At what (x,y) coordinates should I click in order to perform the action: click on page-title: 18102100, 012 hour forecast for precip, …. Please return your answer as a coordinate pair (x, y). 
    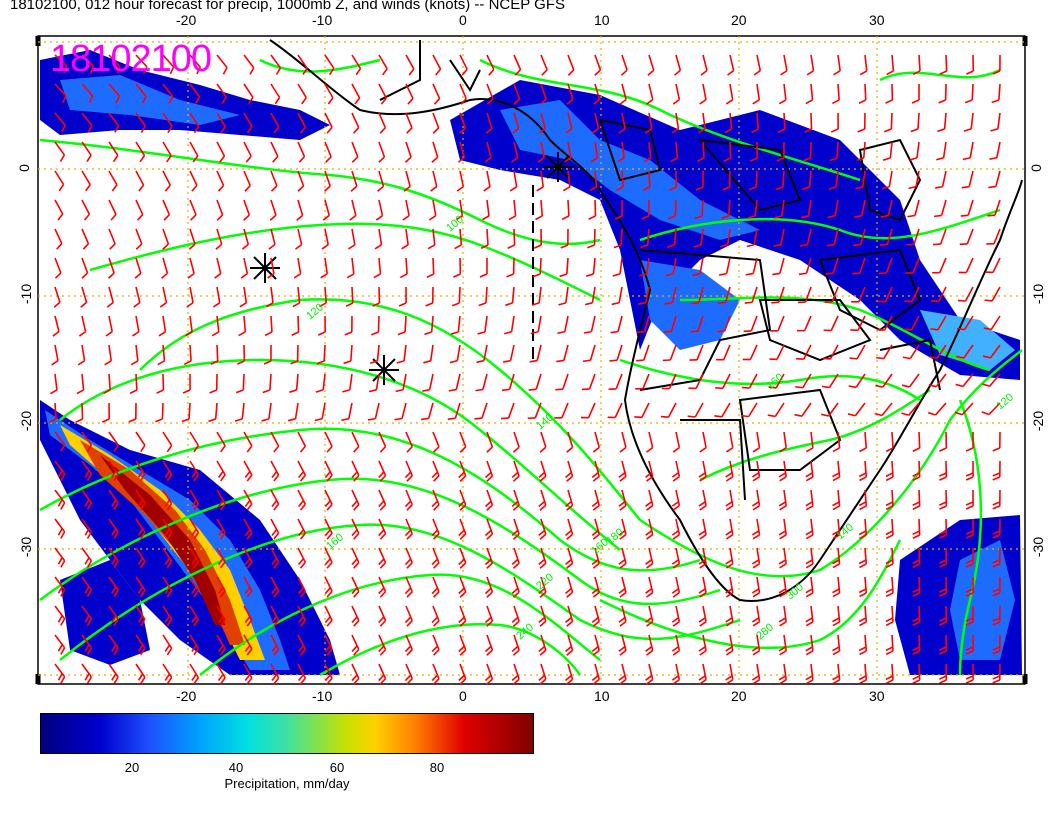
    Looking at the image, I should click on (287, 6).